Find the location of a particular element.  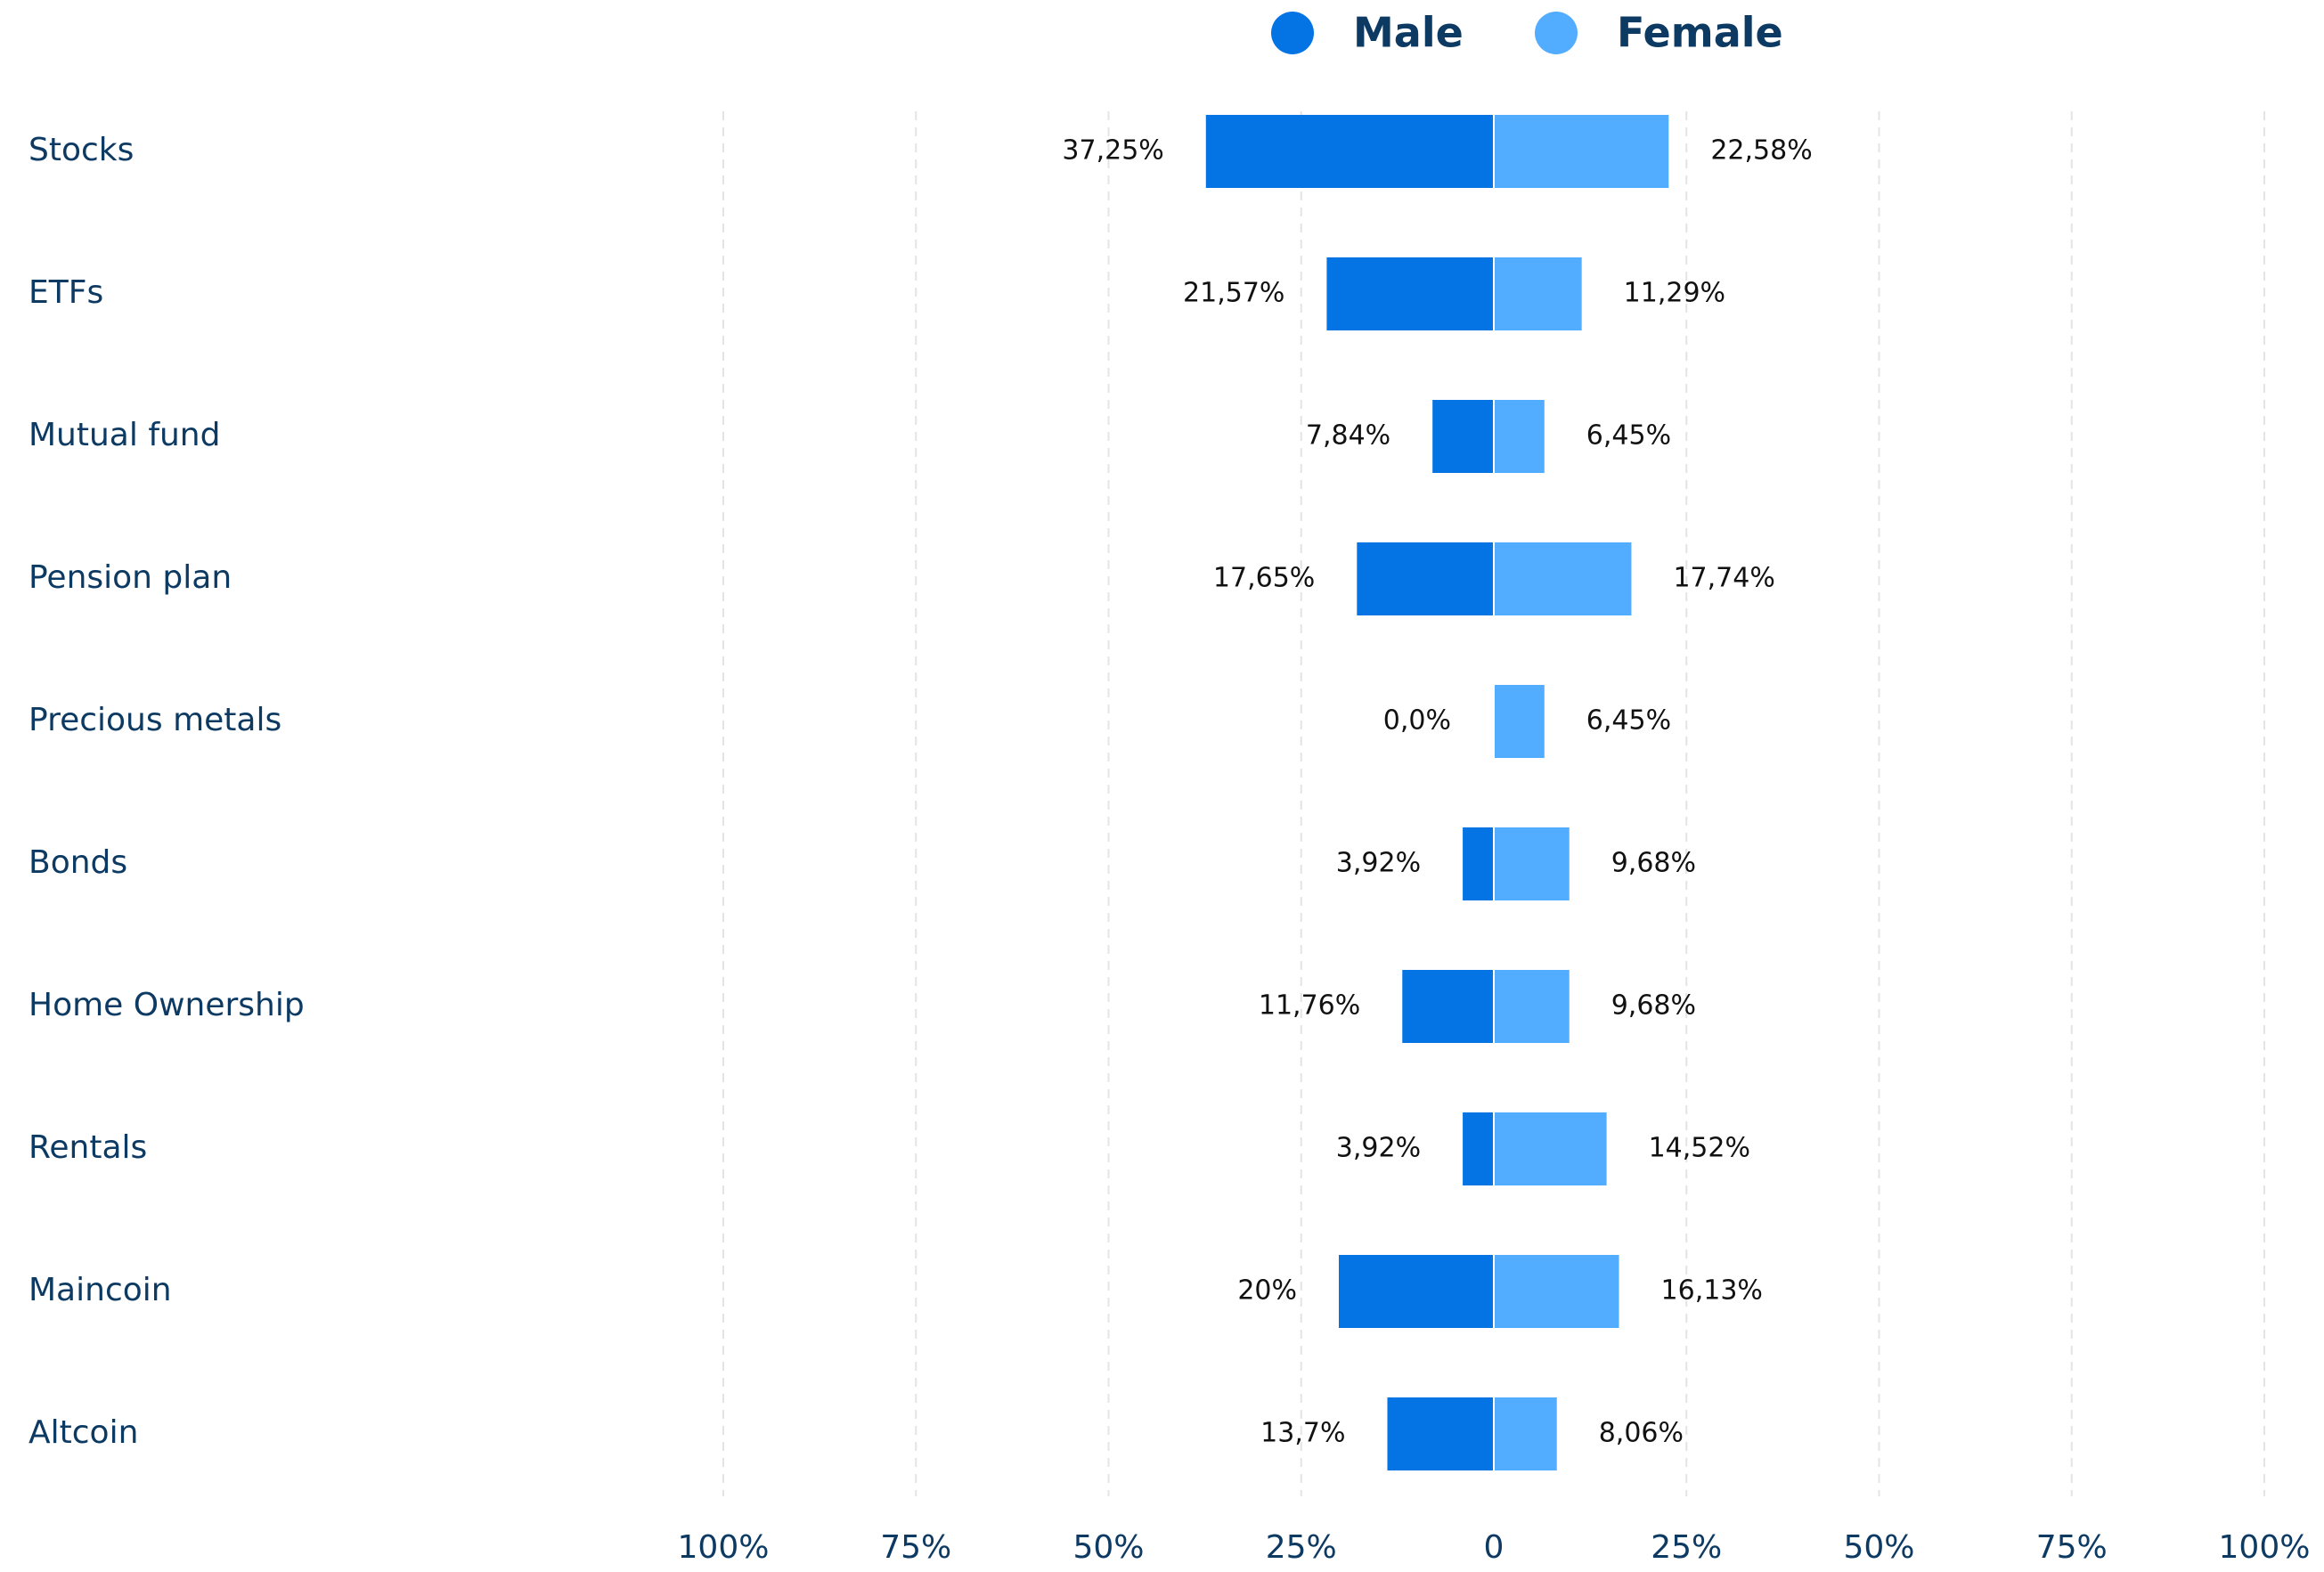

category-label: Home Ownership is located at coordinates (167, 1005).